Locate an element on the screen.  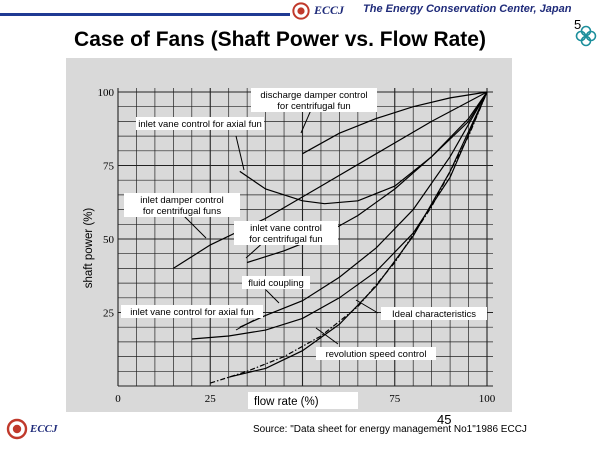
x-axis-title: flow rate (%) is located at coordinates (286, 402).